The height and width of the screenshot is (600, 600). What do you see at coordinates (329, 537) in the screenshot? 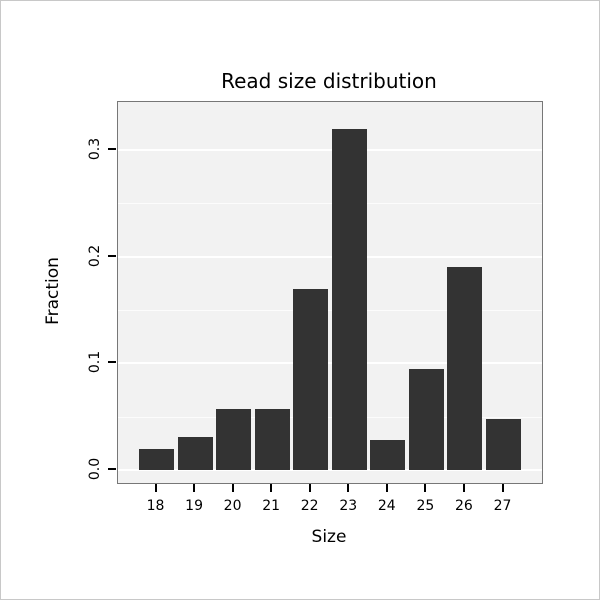
I see `x-axis-label: Size` at bounding box center [329, 537].